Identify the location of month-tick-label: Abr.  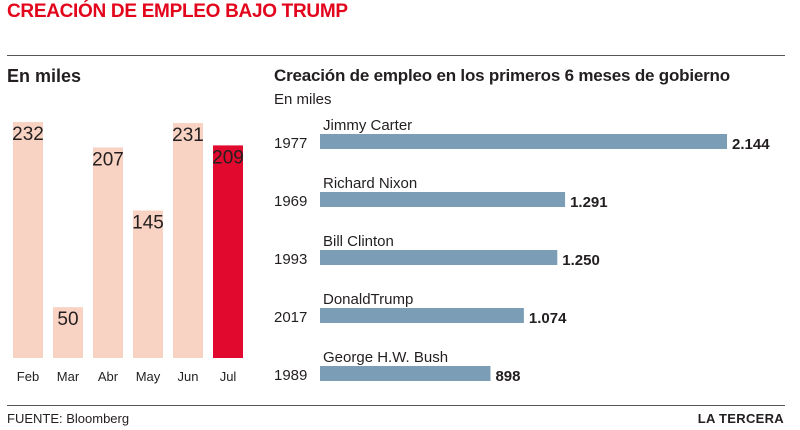
(108, 376).